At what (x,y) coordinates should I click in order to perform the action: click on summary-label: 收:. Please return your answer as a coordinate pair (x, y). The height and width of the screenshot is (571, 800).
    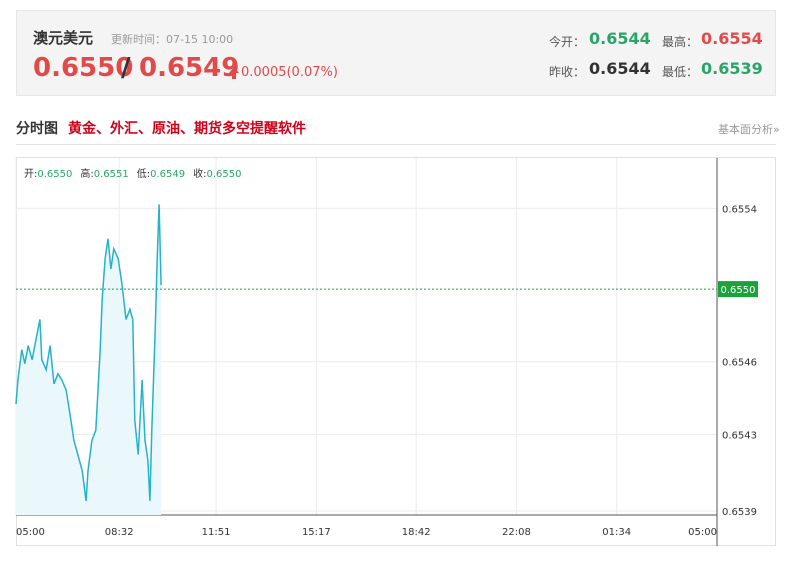
    Looking at the image, I should click on (199, 173).